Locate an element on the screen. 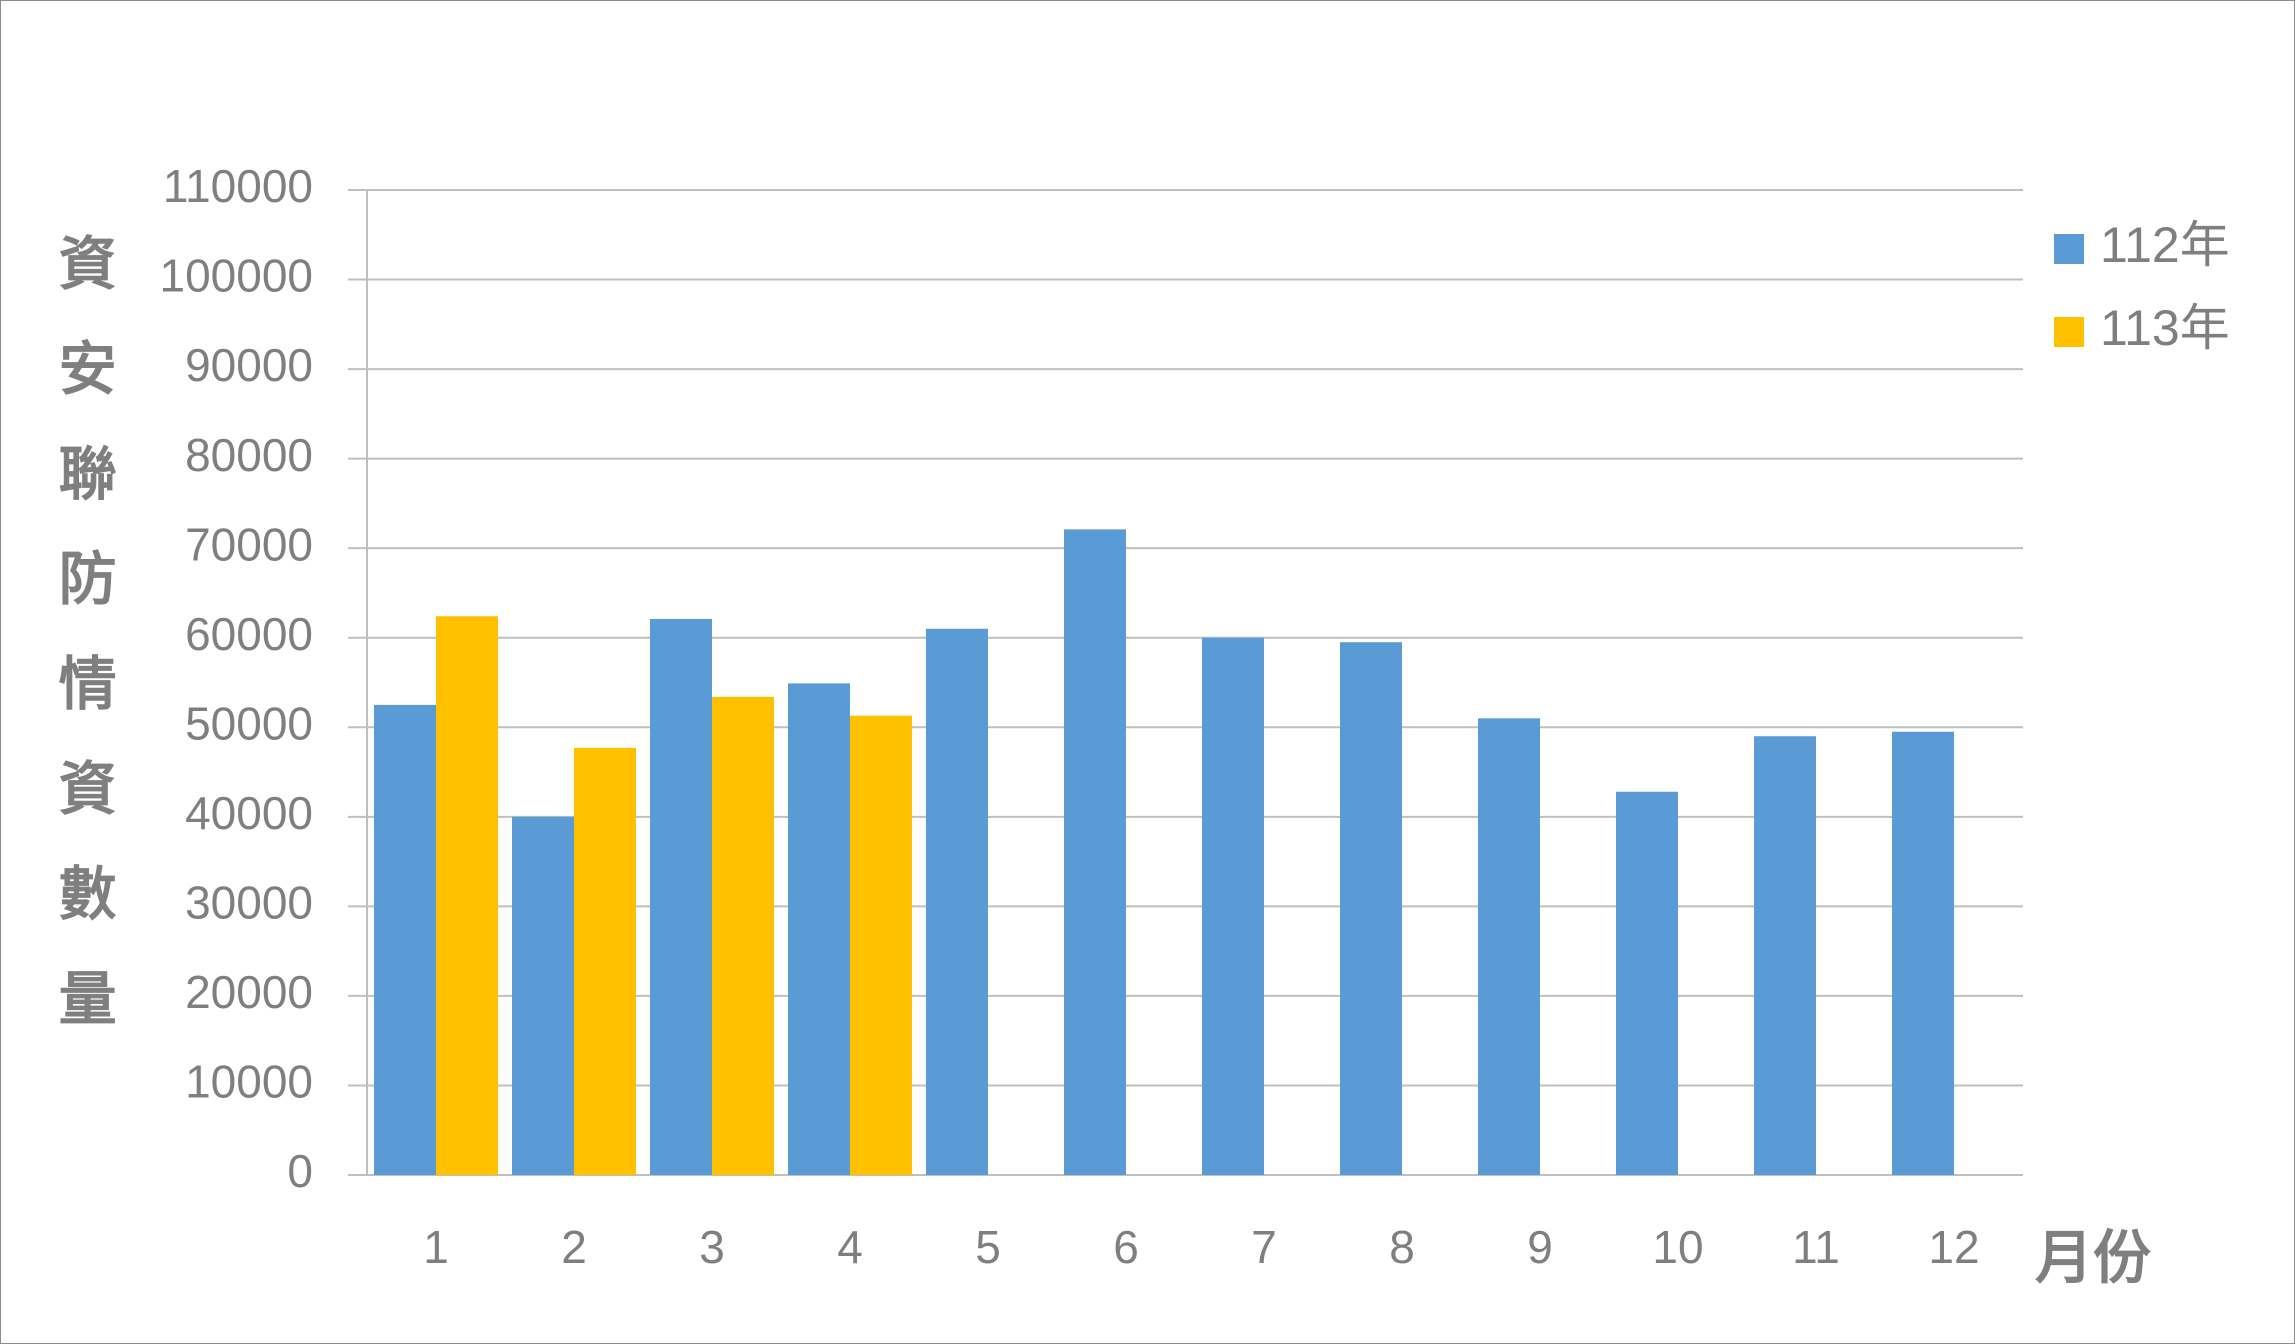 The height and width of the screenshot is (1344, 2295). x-tick-label: 12 is located at coordinates (1953, 1247).